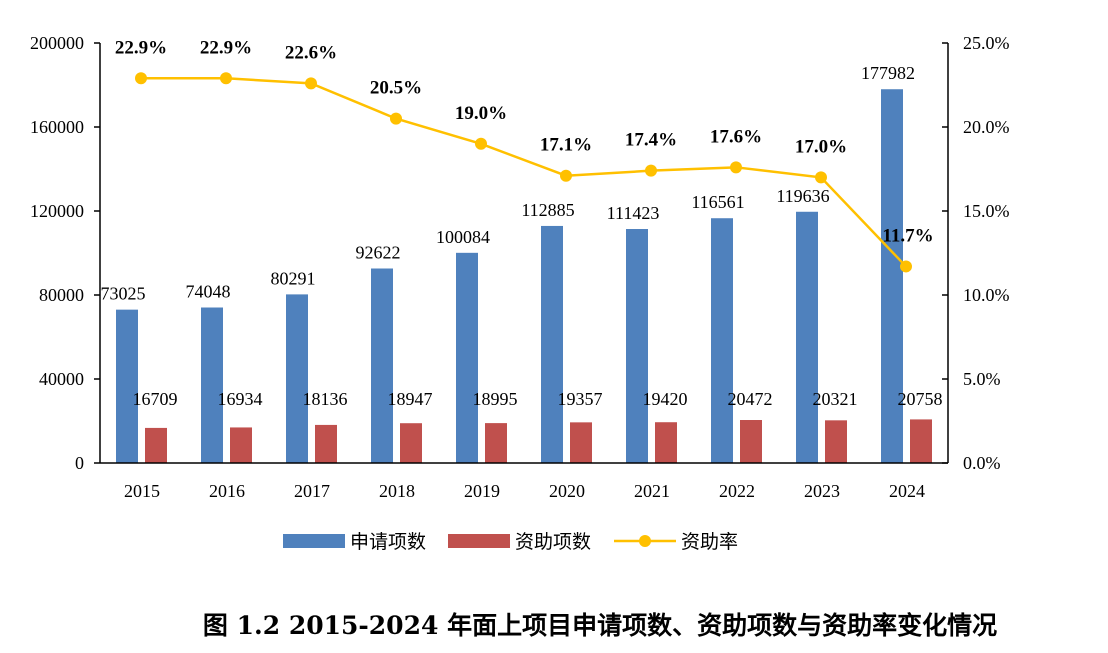 The width and height of the screenshot is (1108, 653). I want to click on x-tick-label: 2016, so click(227, 491).